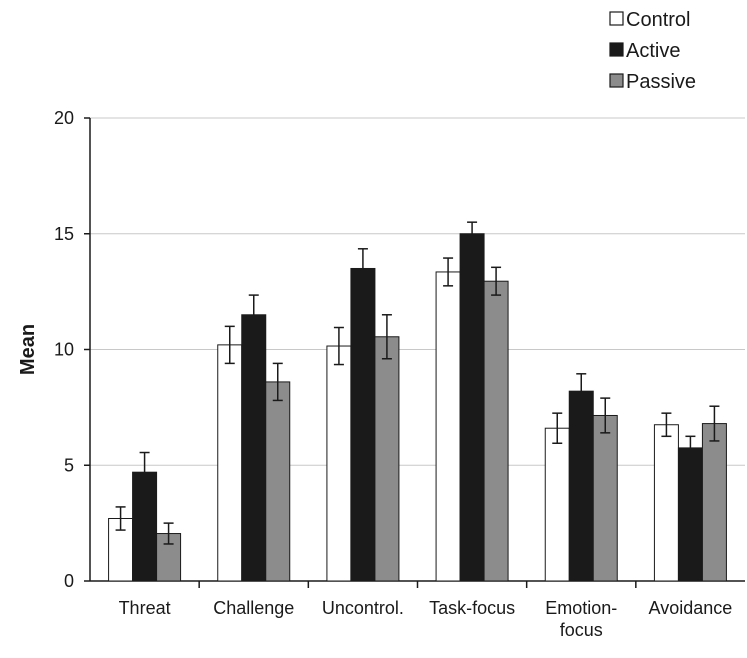 This screenshot has width=747, height=658. I want to click on bar-task-focus-passive, so click(496, 431).